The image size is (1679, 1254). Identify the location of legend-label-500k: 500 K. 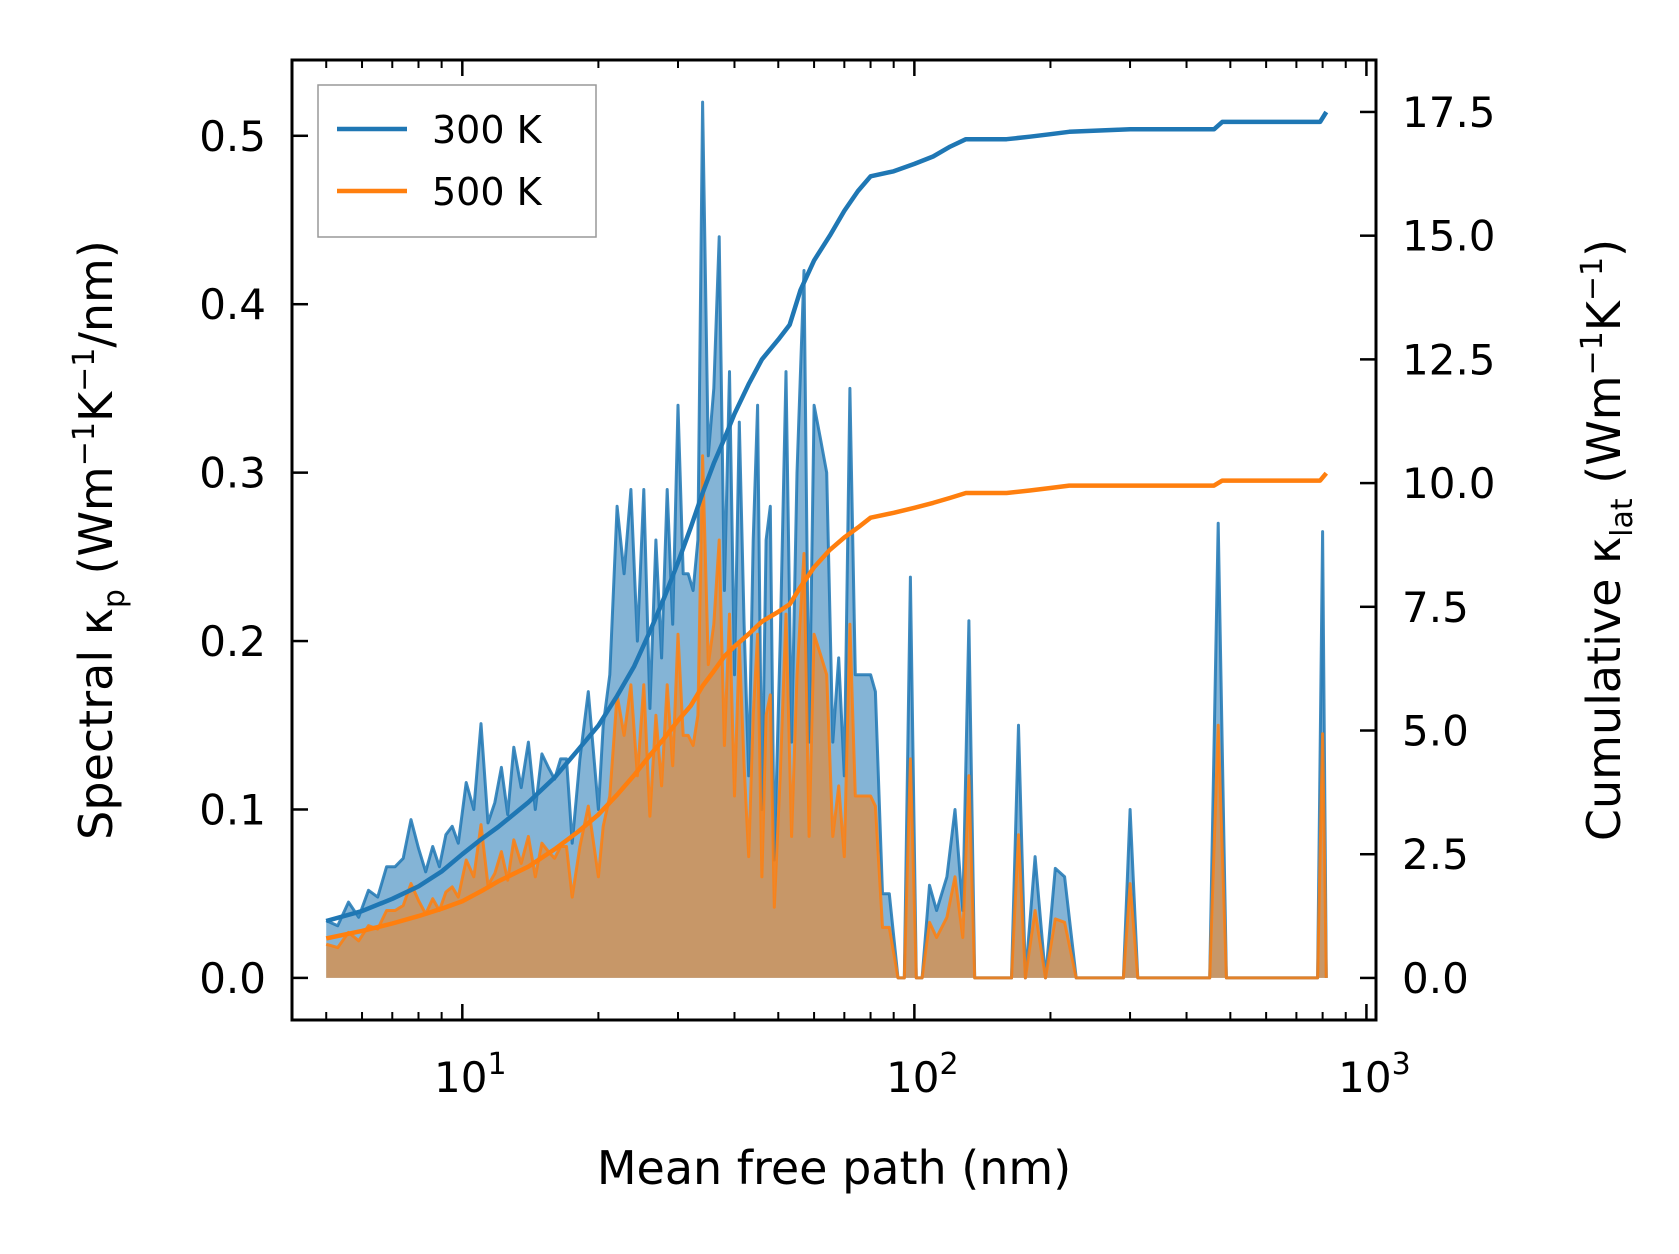
(487, 192).